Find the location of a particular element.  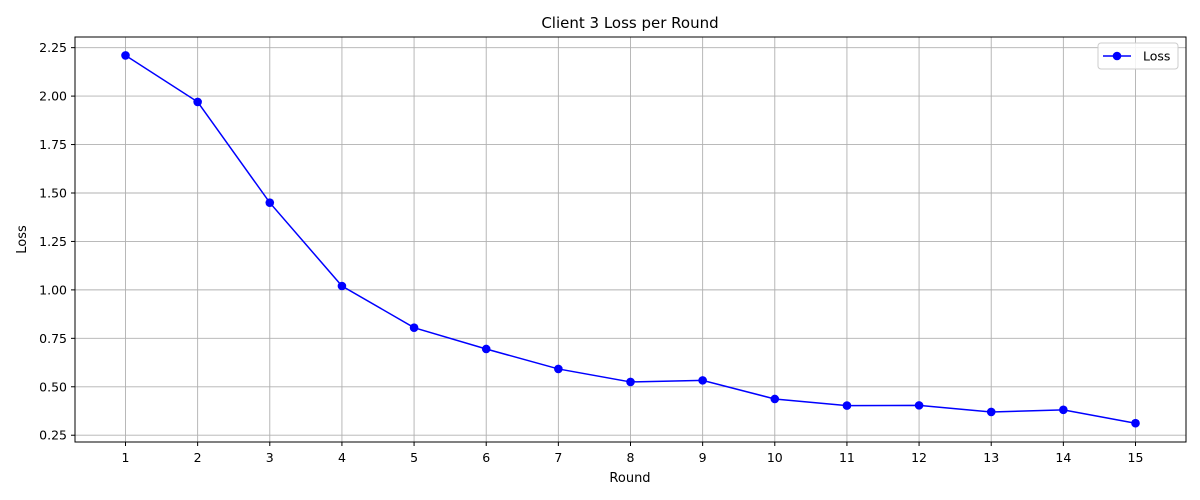

x-tick-label: 6 is located at coordinates (486, 457).